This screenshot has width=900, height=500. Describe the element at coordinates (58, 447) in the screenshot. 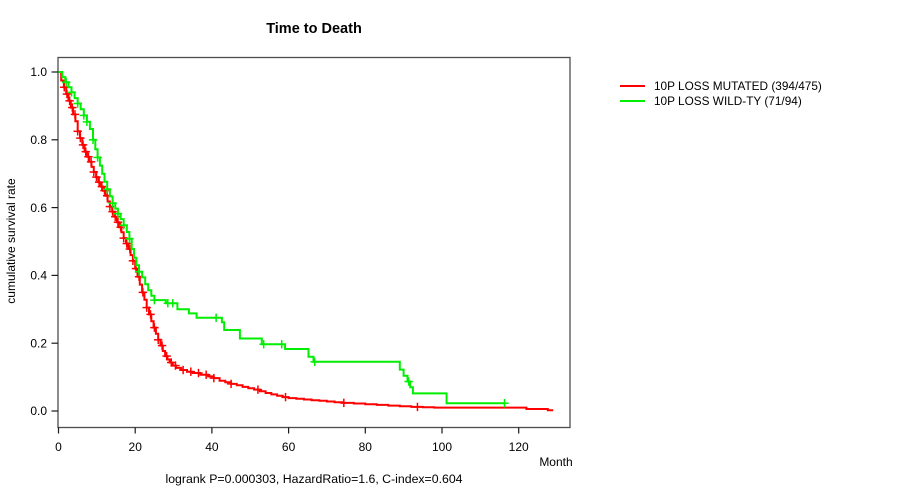

I see `svg-text: 0` at that location.